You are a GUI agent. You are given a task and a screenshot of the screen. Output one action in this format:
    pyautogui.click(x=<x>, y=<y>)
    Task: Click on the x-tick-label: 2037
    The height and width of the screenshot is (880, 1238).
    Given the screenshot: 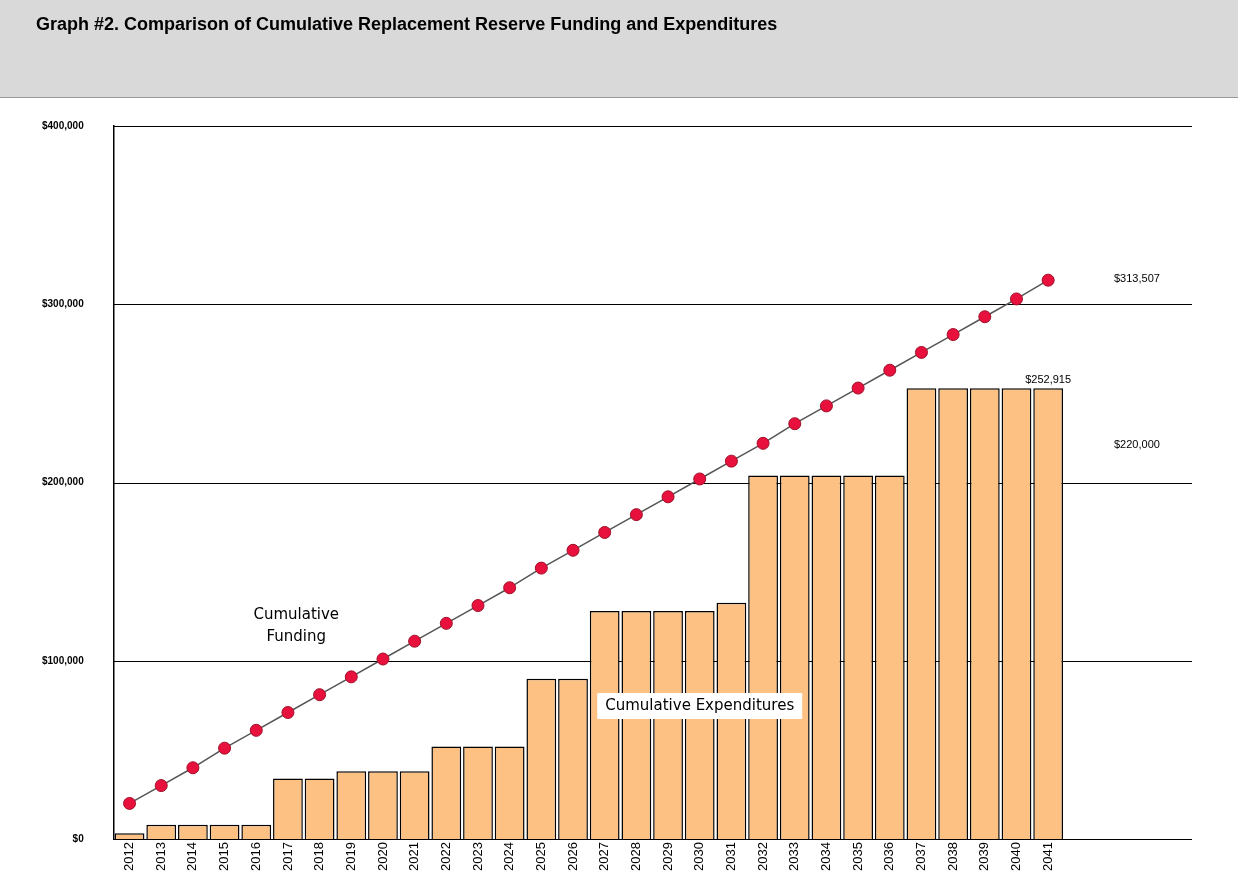 What is the action you would take?
    pyautogui.click(x=921, y=856)
    